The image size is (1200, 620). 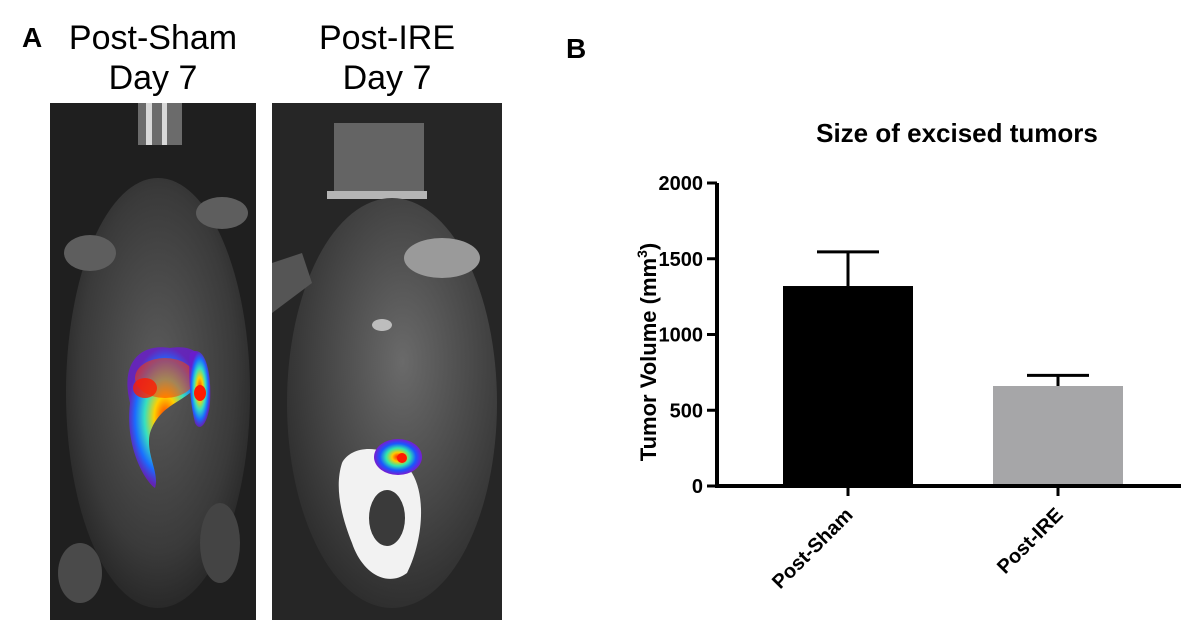 I want to click on x-tick-label: Post-IRE, so click(x=1030, y=541).